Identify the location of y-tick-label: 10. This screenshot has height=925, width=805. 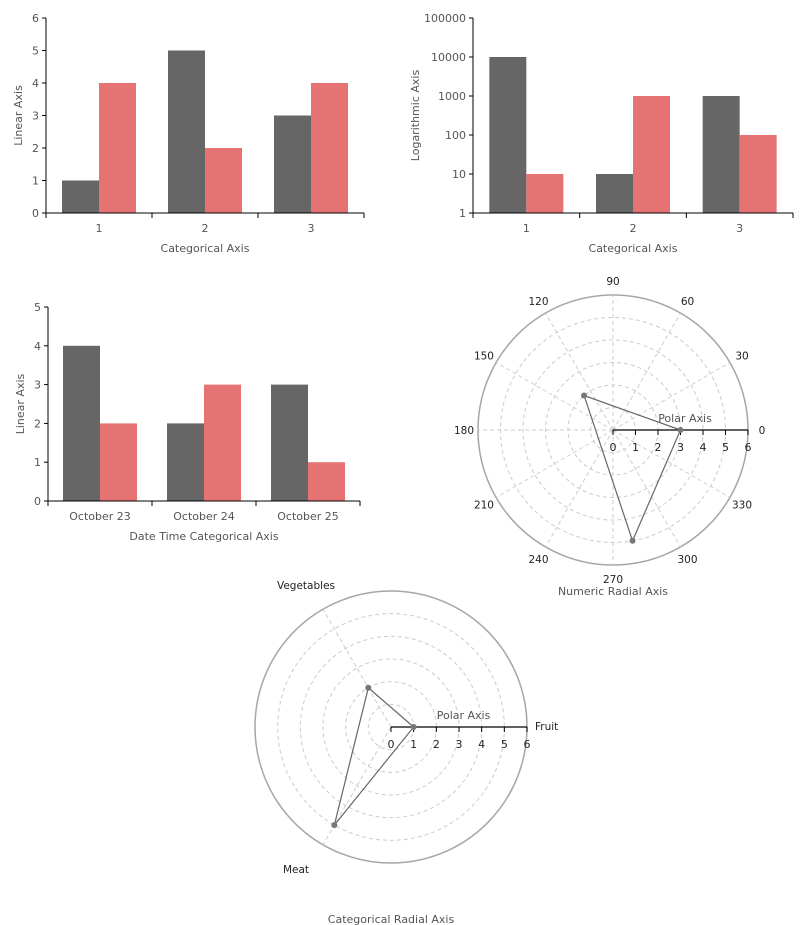
(459, 174).